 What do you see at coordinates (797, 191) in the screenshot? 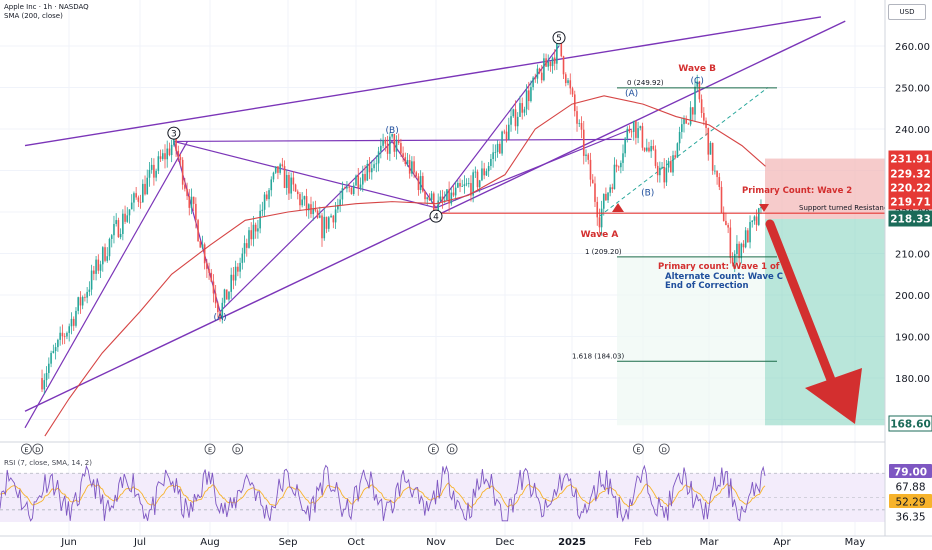
I see `annotation-primary-wave-2: Primary Count: Wave 2` at bounding box center [797, 191].